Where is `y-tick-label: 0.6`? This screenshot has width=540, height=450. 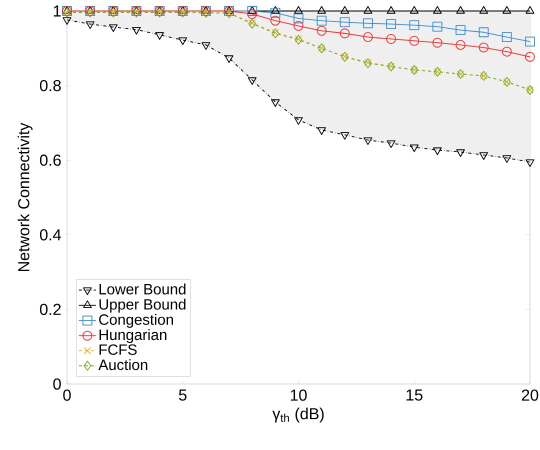 y-tick-label: 0.6 is located at coordinates (50, 160).